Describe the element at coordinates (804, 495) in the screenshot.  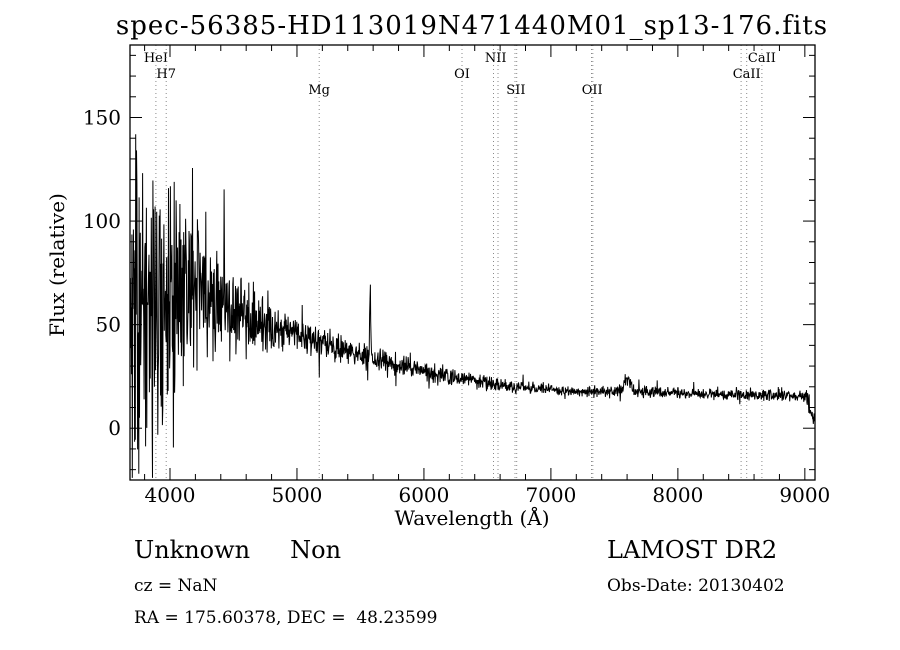
I see `x-tick-label: 9000` at that location.